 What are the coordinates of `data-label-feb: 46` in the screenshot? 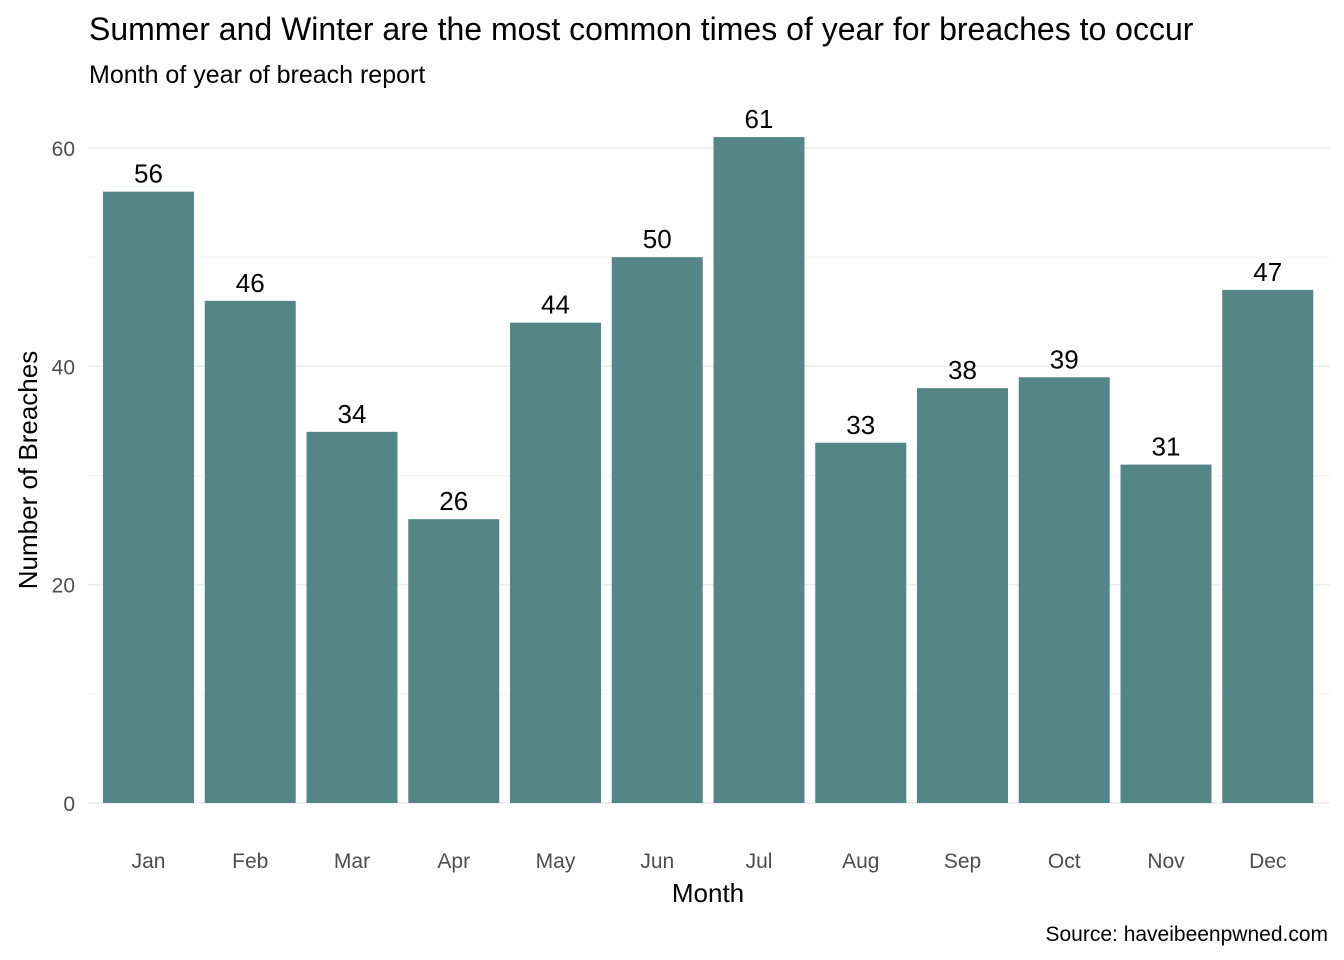 It's located at (250, 283).